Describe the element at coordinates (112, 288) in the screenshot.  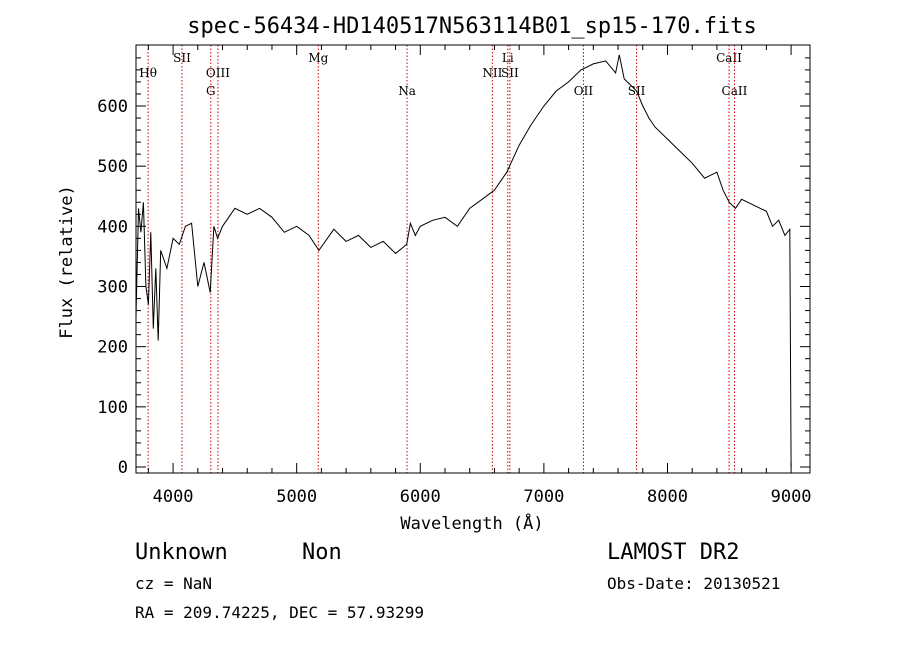
I see `y-tick-label: 300` at that location.